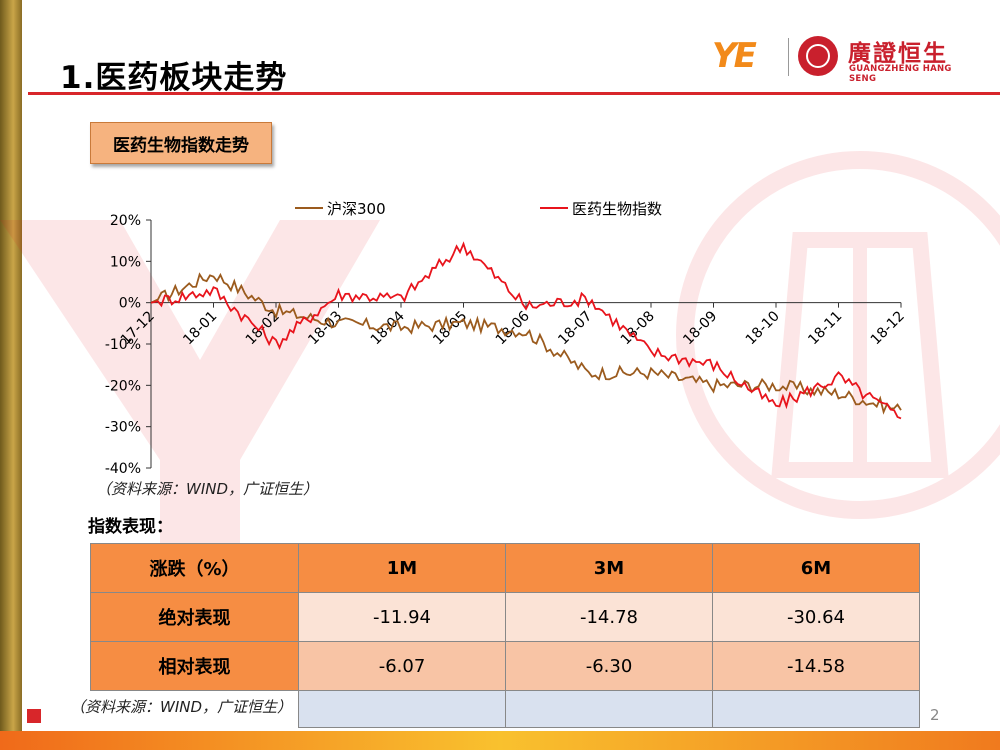  Describe the element at coordinates (900, 74) in the screenshot. I see `logo-name-en: GUANGZHENG HANG SENG` at that location.